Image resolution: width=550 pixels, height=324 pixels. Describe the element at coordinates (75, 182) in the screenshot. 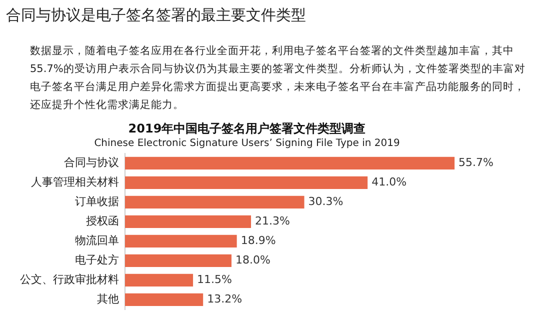

I see `y-tick-label: 人事管理相关材料` at that location.